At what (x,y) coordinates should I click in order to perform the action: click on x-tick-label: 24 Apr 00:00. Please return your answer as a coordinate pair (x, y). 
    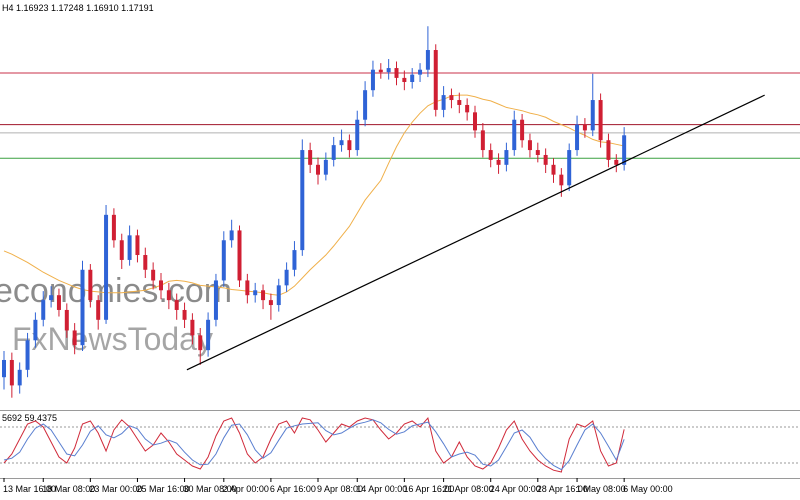
    Looking at the image, I should click on (515, 489).